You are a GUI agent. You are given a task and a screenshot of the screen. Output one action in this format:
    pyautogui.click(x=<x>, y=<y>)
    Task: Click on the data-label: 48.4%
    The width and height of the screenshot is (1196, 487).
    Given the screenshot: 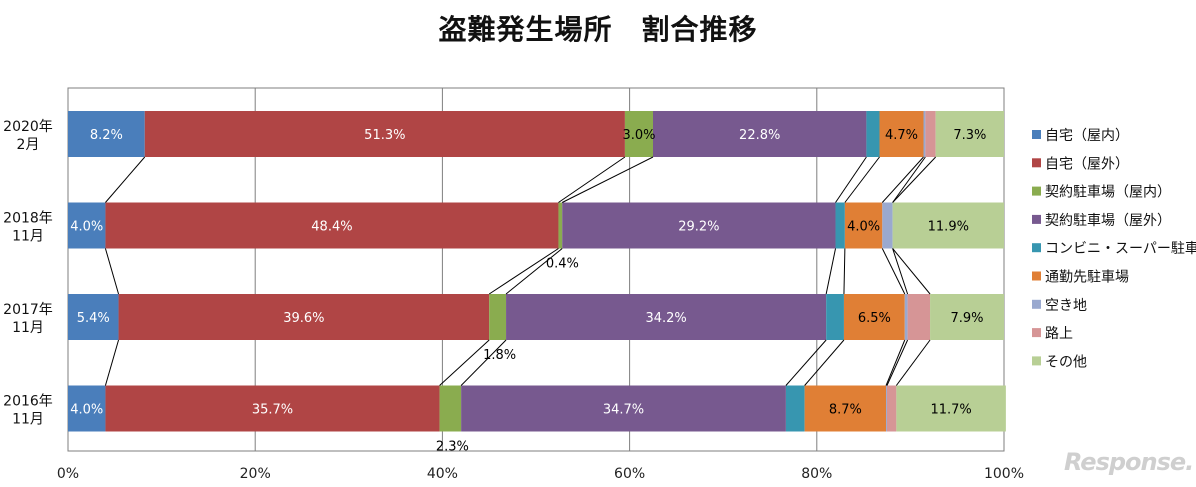 What is the action you would take?
    pyautogui.click(x=331, y=227)
    